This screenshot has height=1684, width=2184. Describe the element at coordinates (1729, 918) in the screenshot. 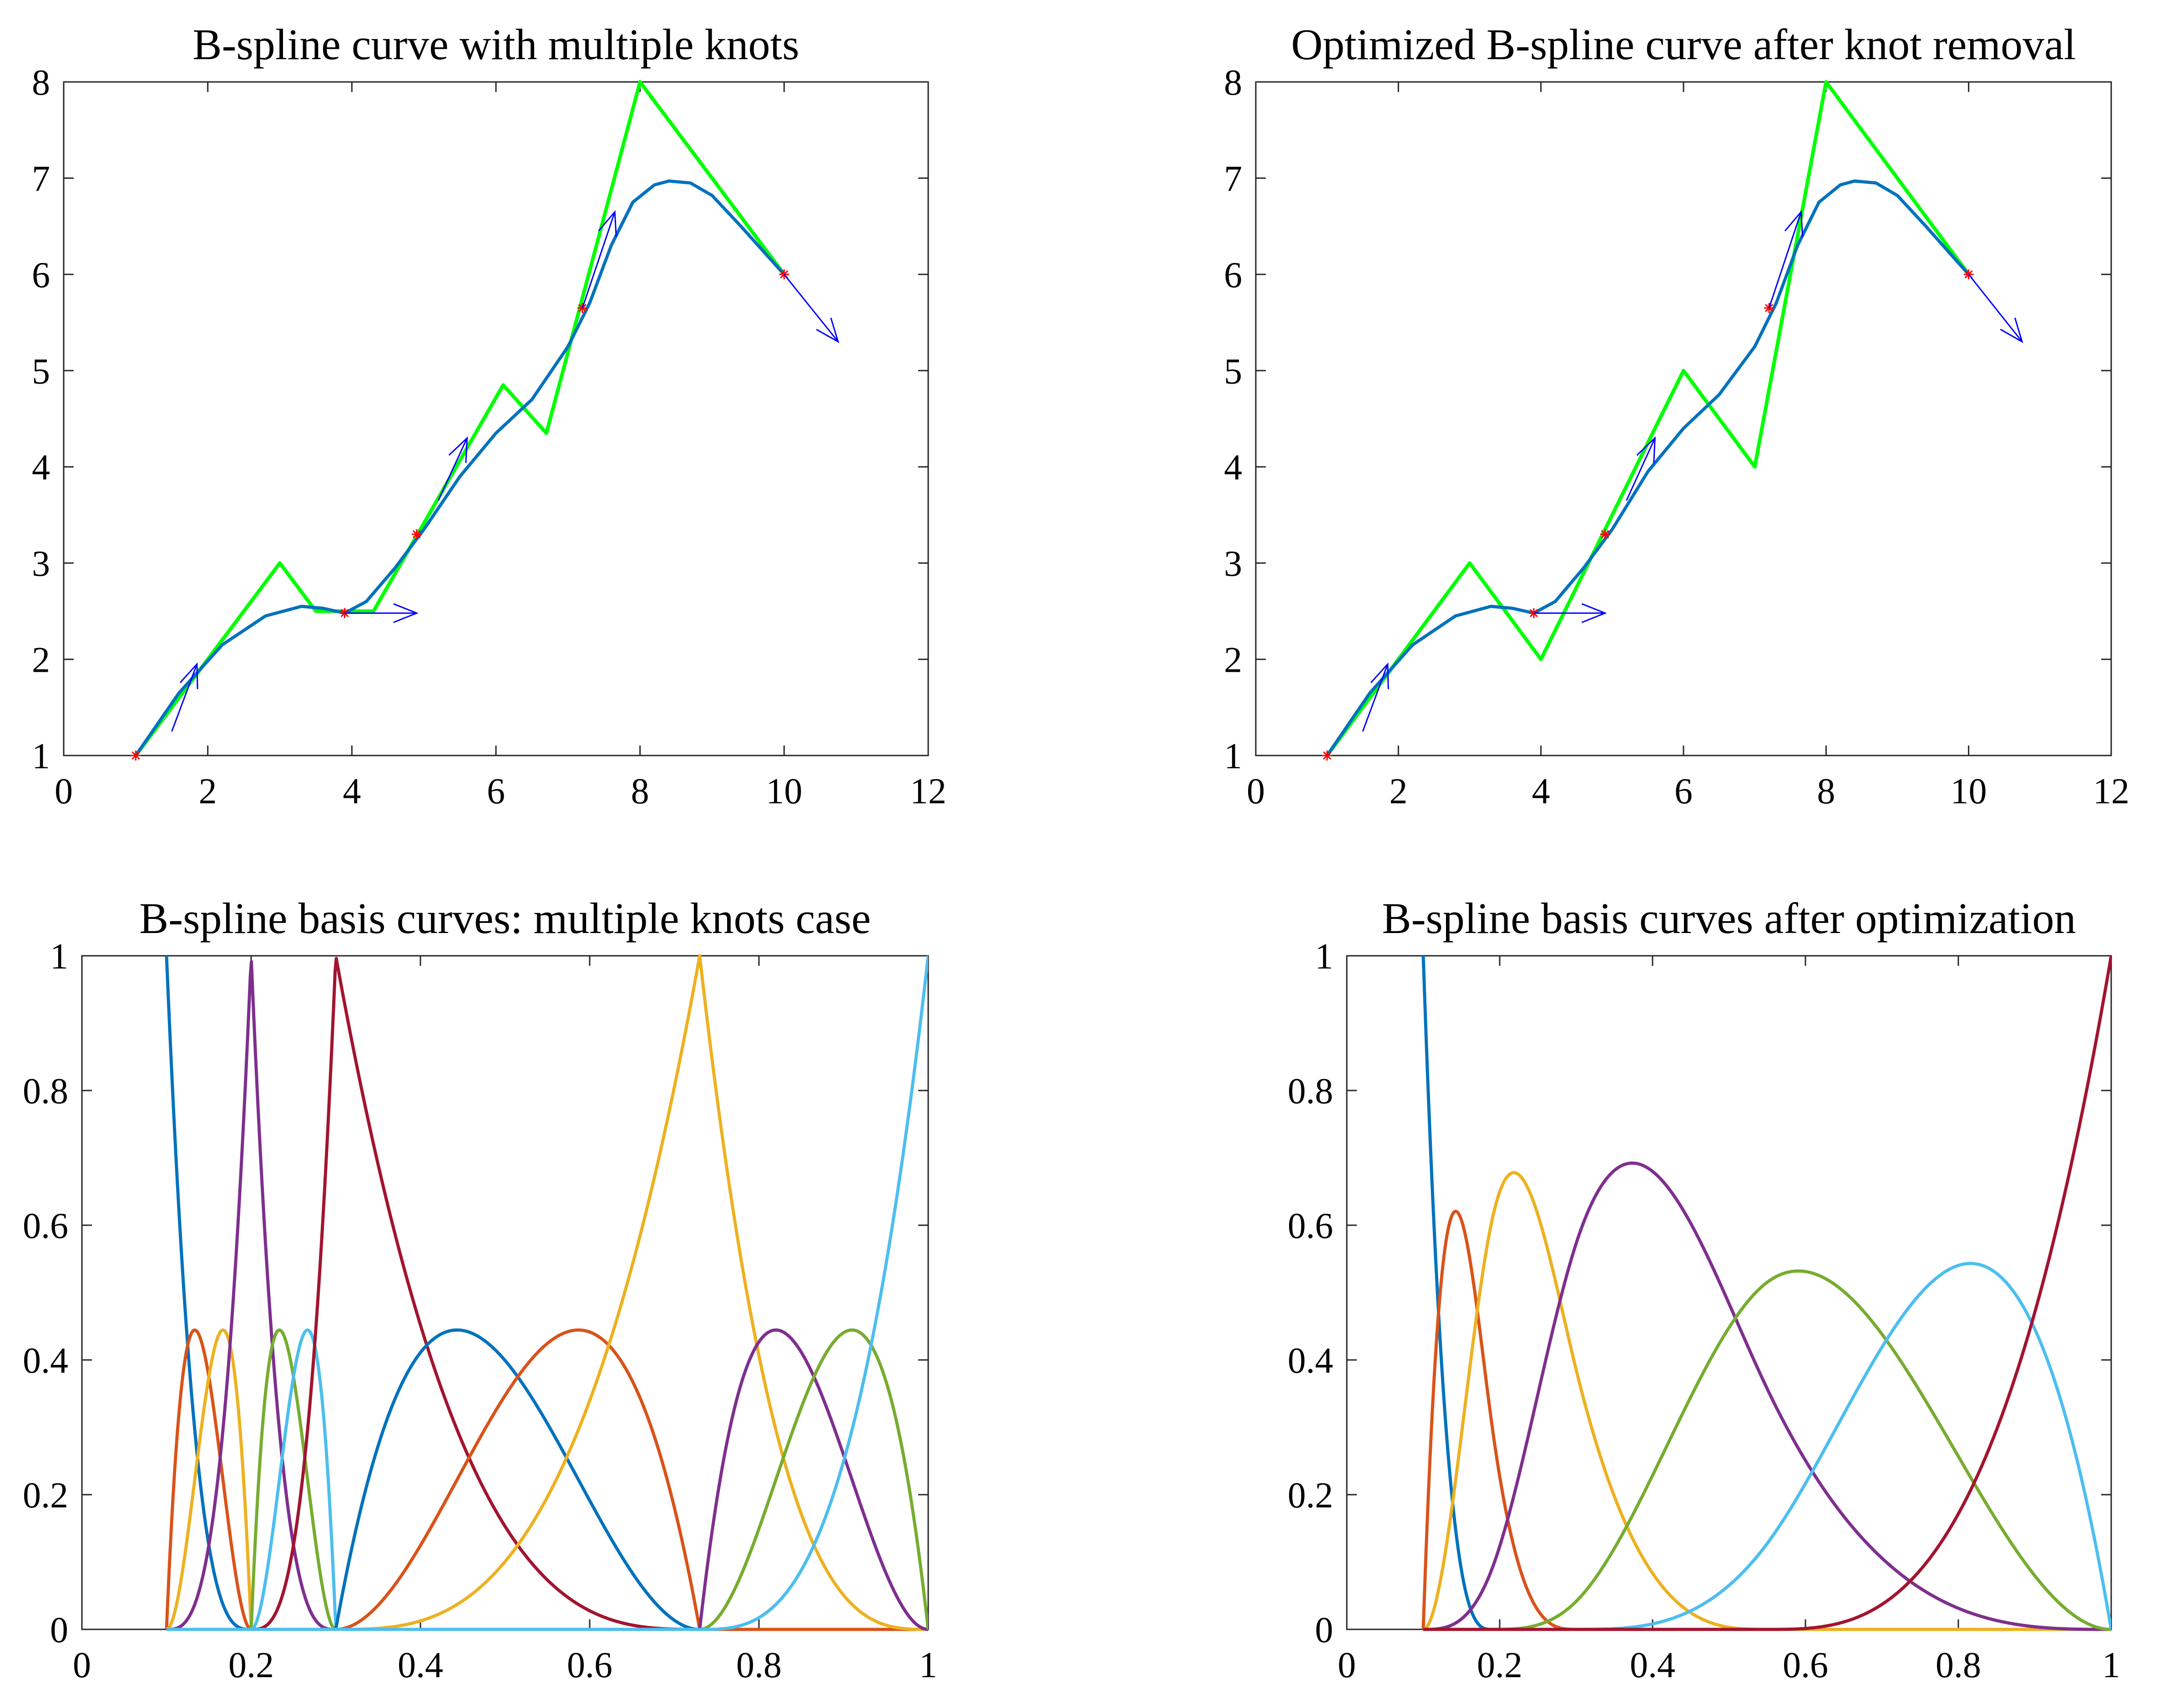

I see `chart-title: B-spline basis curves after optimization` at that location.